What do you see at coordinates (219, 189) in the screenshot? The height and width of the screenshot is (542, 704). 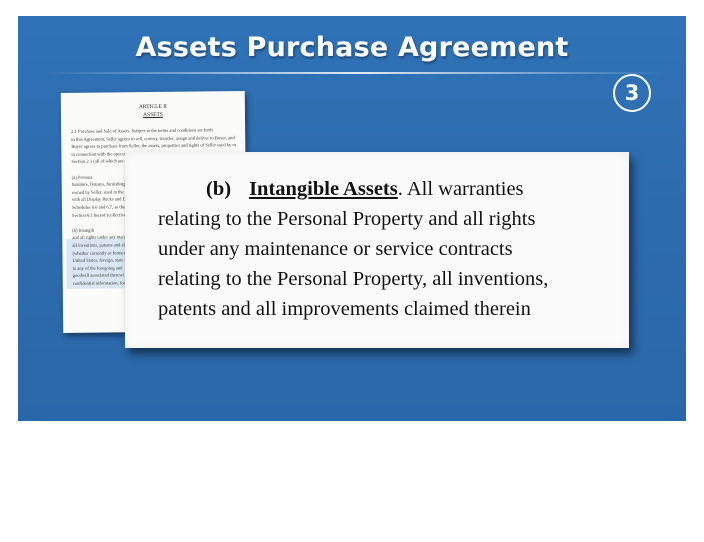 I see `clause-label: (b)` at bounding box center [219, 189].